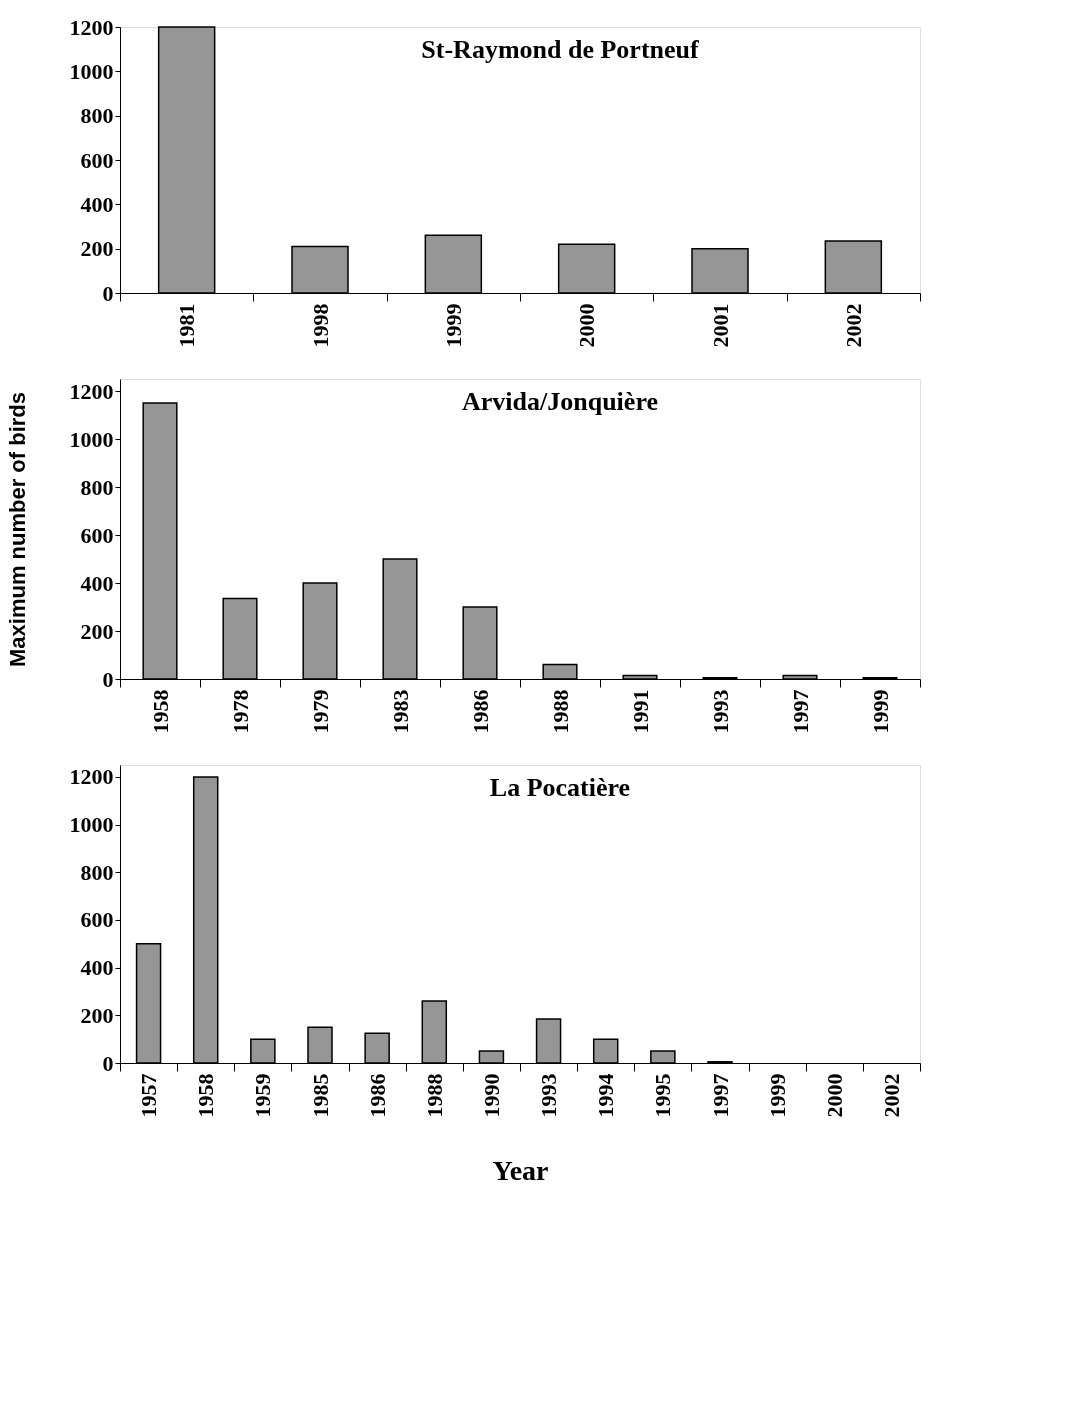 The width and height of the screenshot is (1076, 1414). What do you see at coordinates (240, 711) in the screenshot?
I see `x-tick-label: 1978` at bounding box center [240, 711].